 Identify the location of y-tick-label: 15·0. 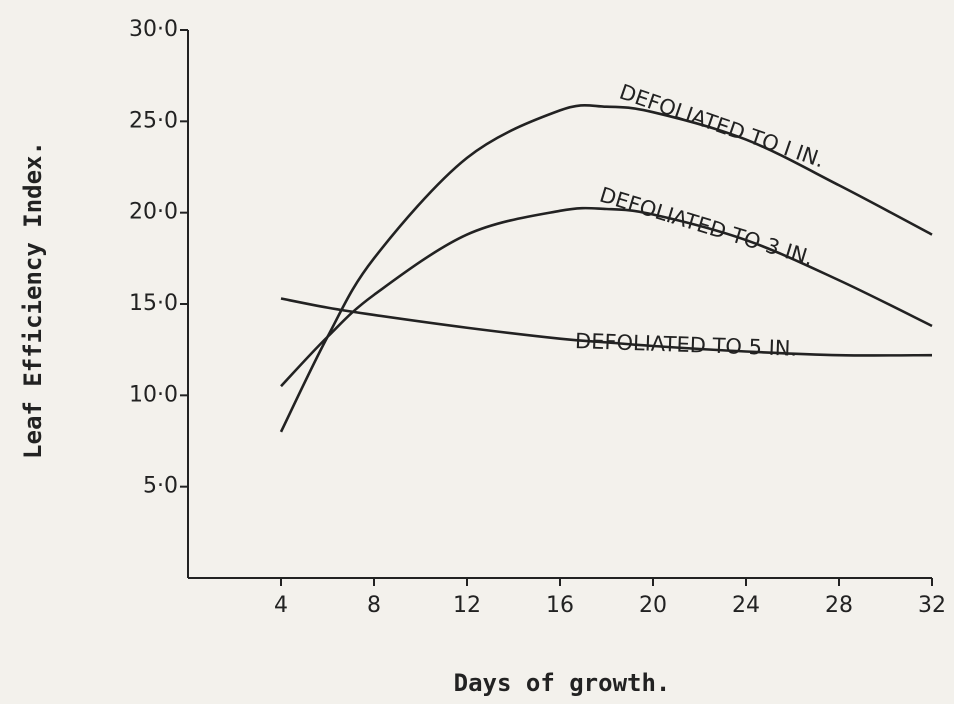
(153, 303).